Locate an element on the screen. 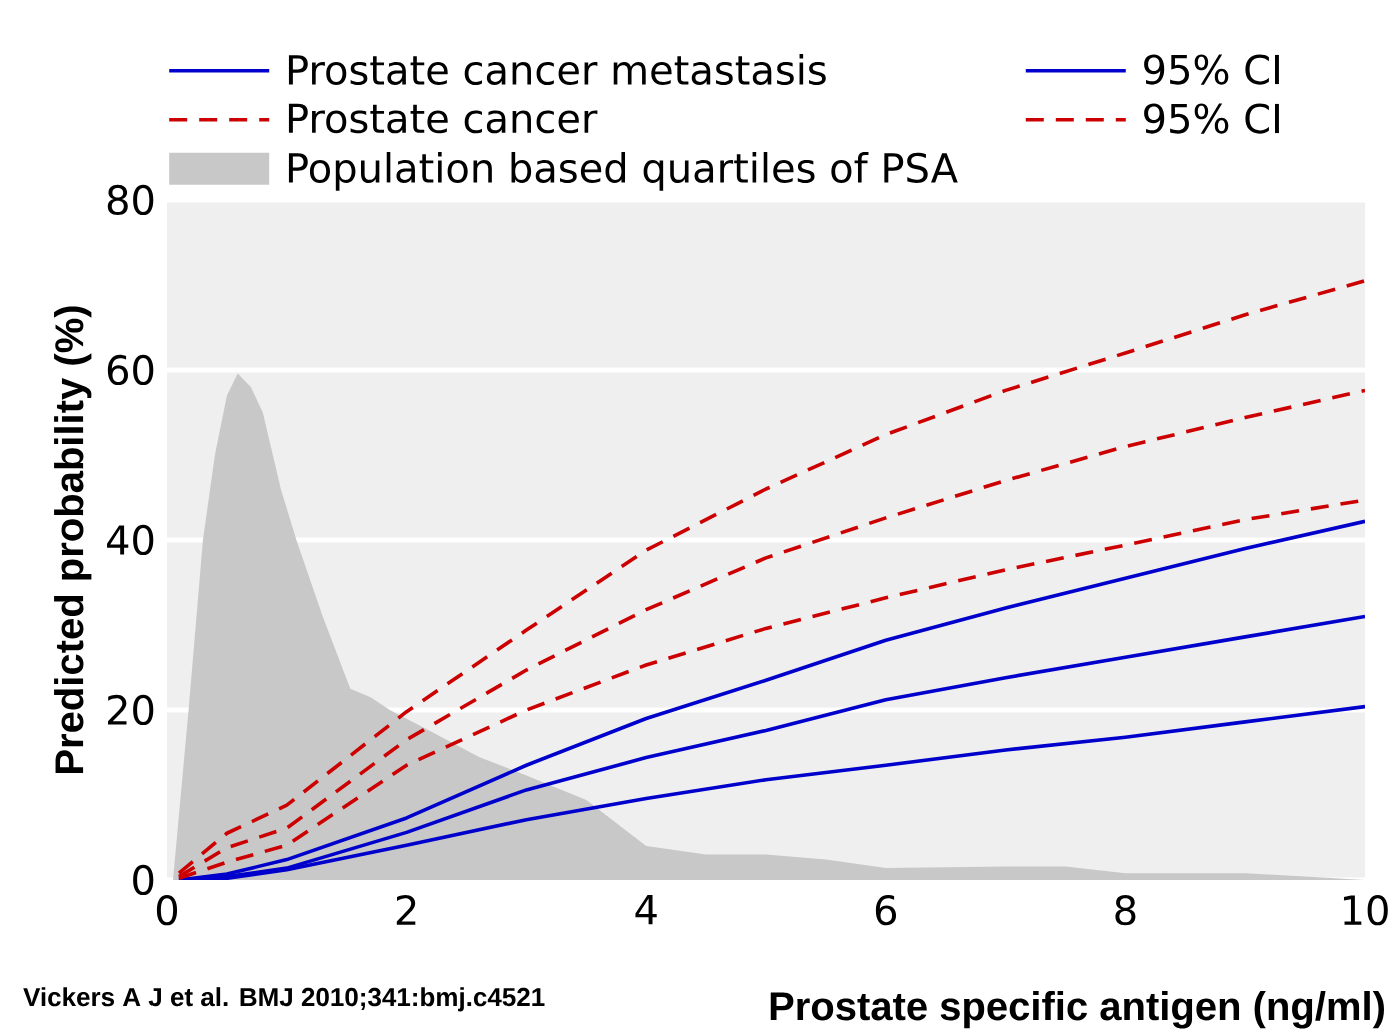 The height and width of the screenshot is (1034, 1395). x-tick-label: 2 is located at coordinates (406, 910).